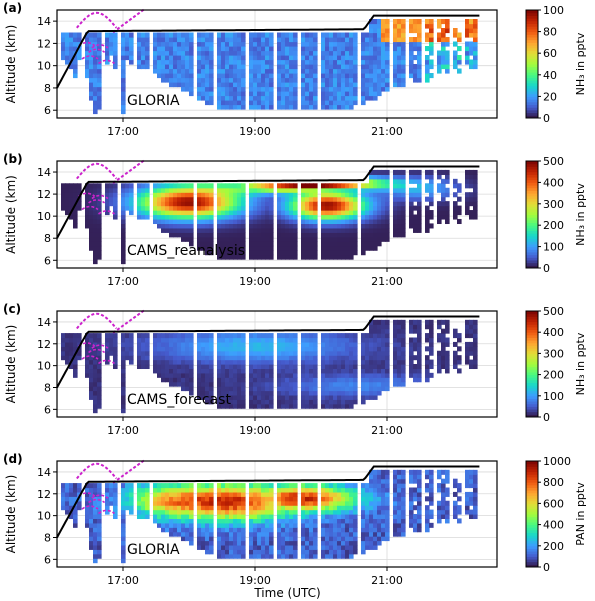 The image size is (595, 601). I want to click on tangent-arc, so click(129, 471).